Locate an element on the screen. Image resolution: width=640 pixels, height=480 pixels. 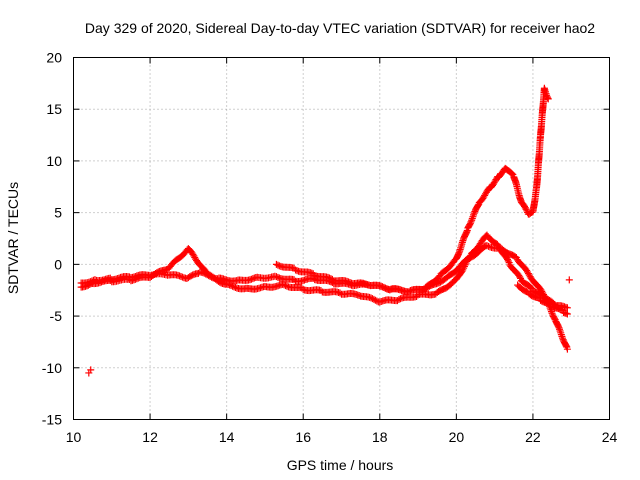
y-tick-label: 15 is located at coordinates (54, 109).